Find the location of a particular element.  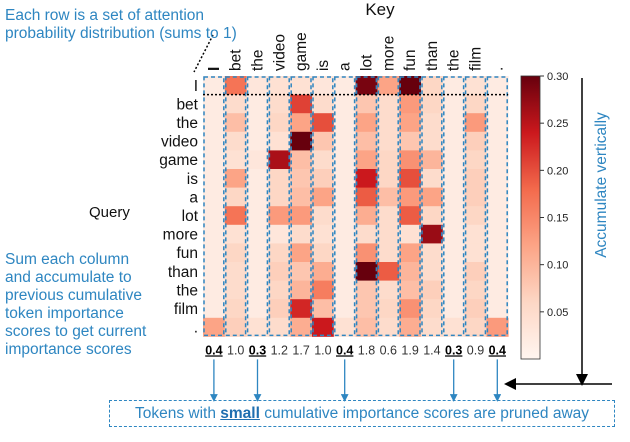

key-token-label: video is located at coordinates (279, 52).